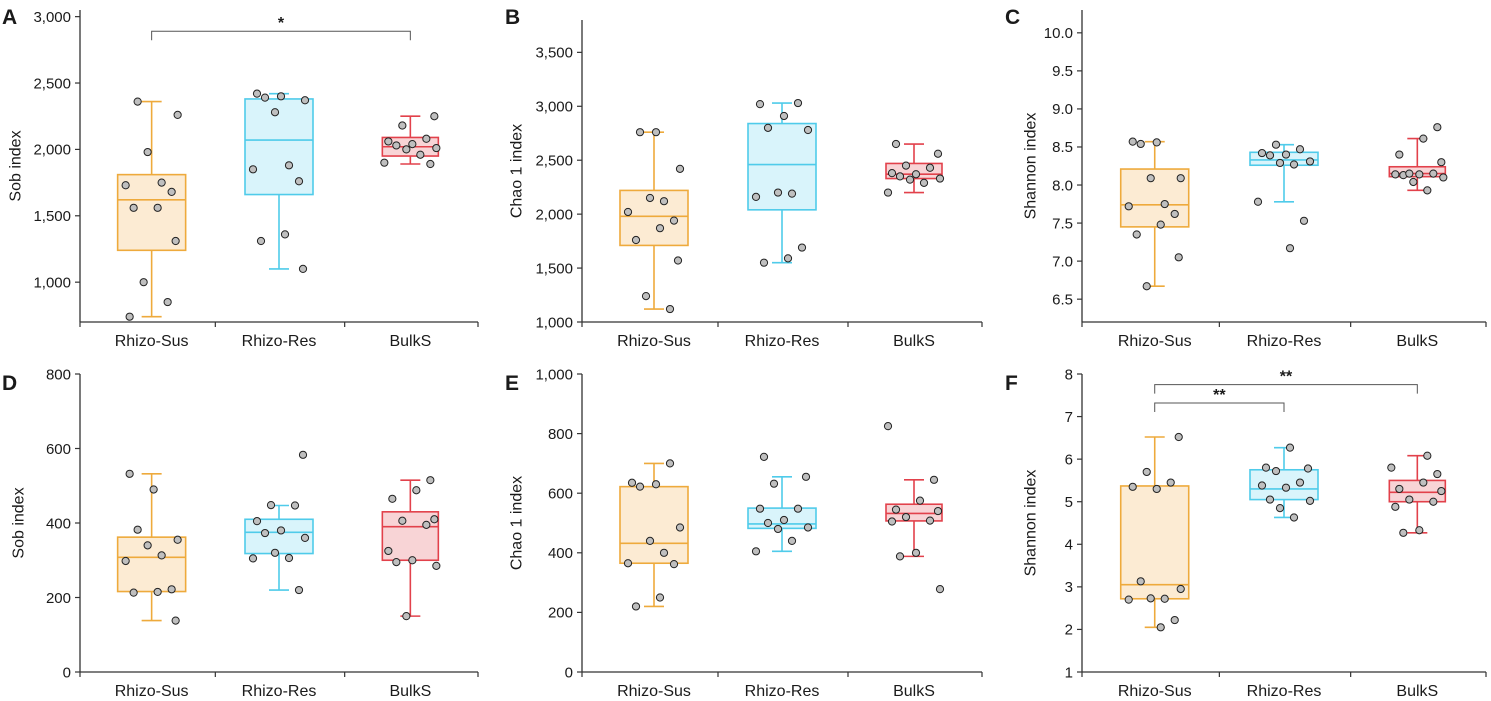  Describe the element at coordinates (52, 282) in the screenshot. I see `y-tick-label: 1,000` at that location.